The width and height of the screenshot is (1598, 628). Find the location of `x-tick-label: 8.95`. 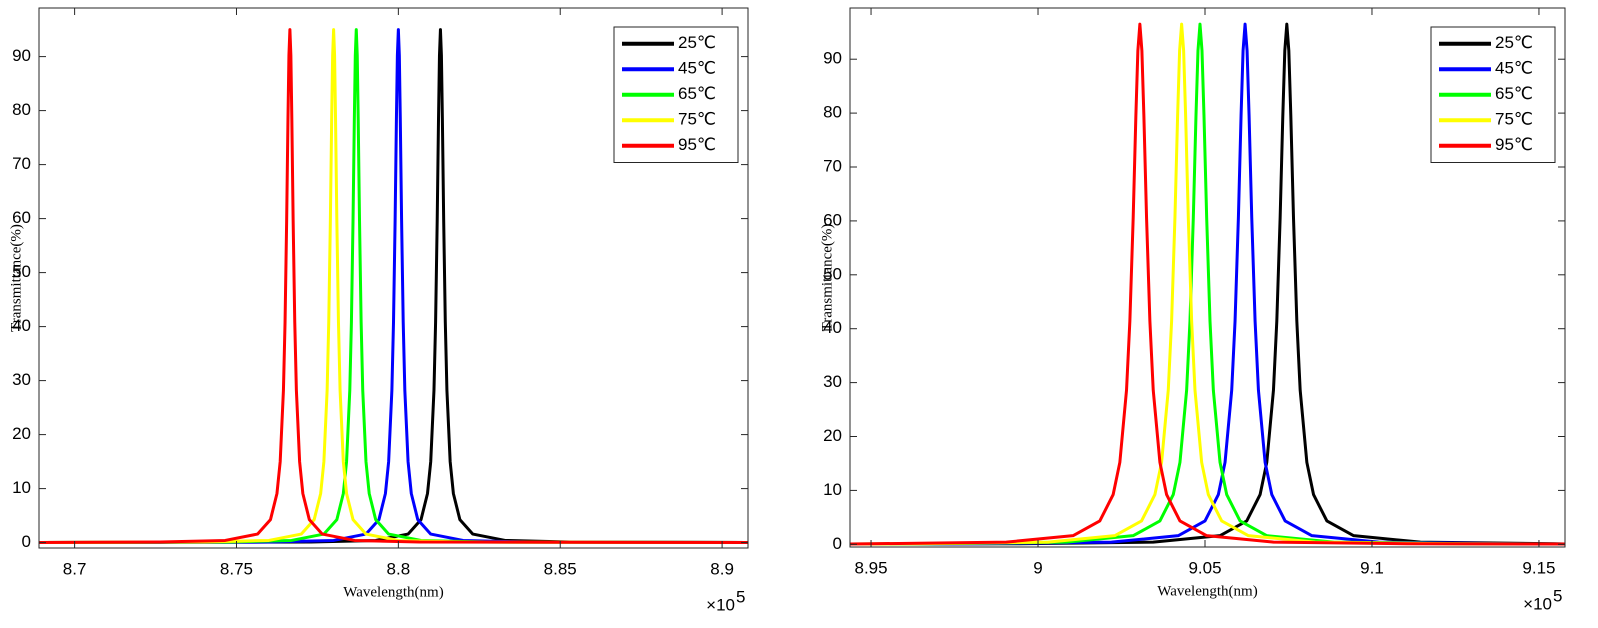

x-tick-label: 8.95 is located at coordinates (870, 567).